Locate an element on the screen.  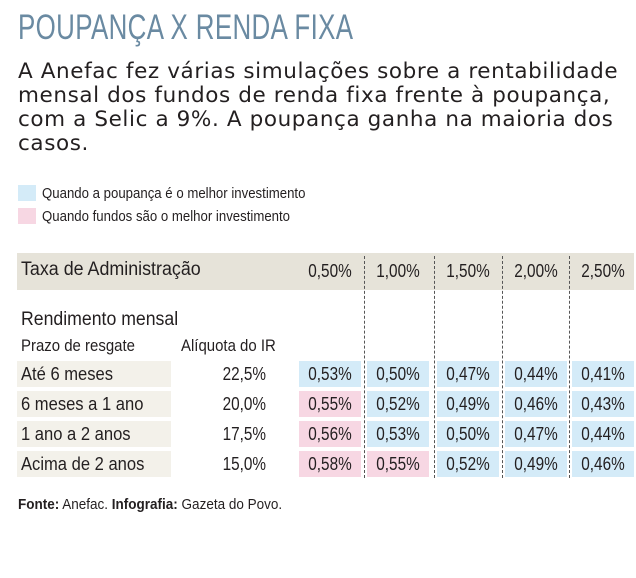
rate-value: 0,58% is located at coordinates (330, 464).